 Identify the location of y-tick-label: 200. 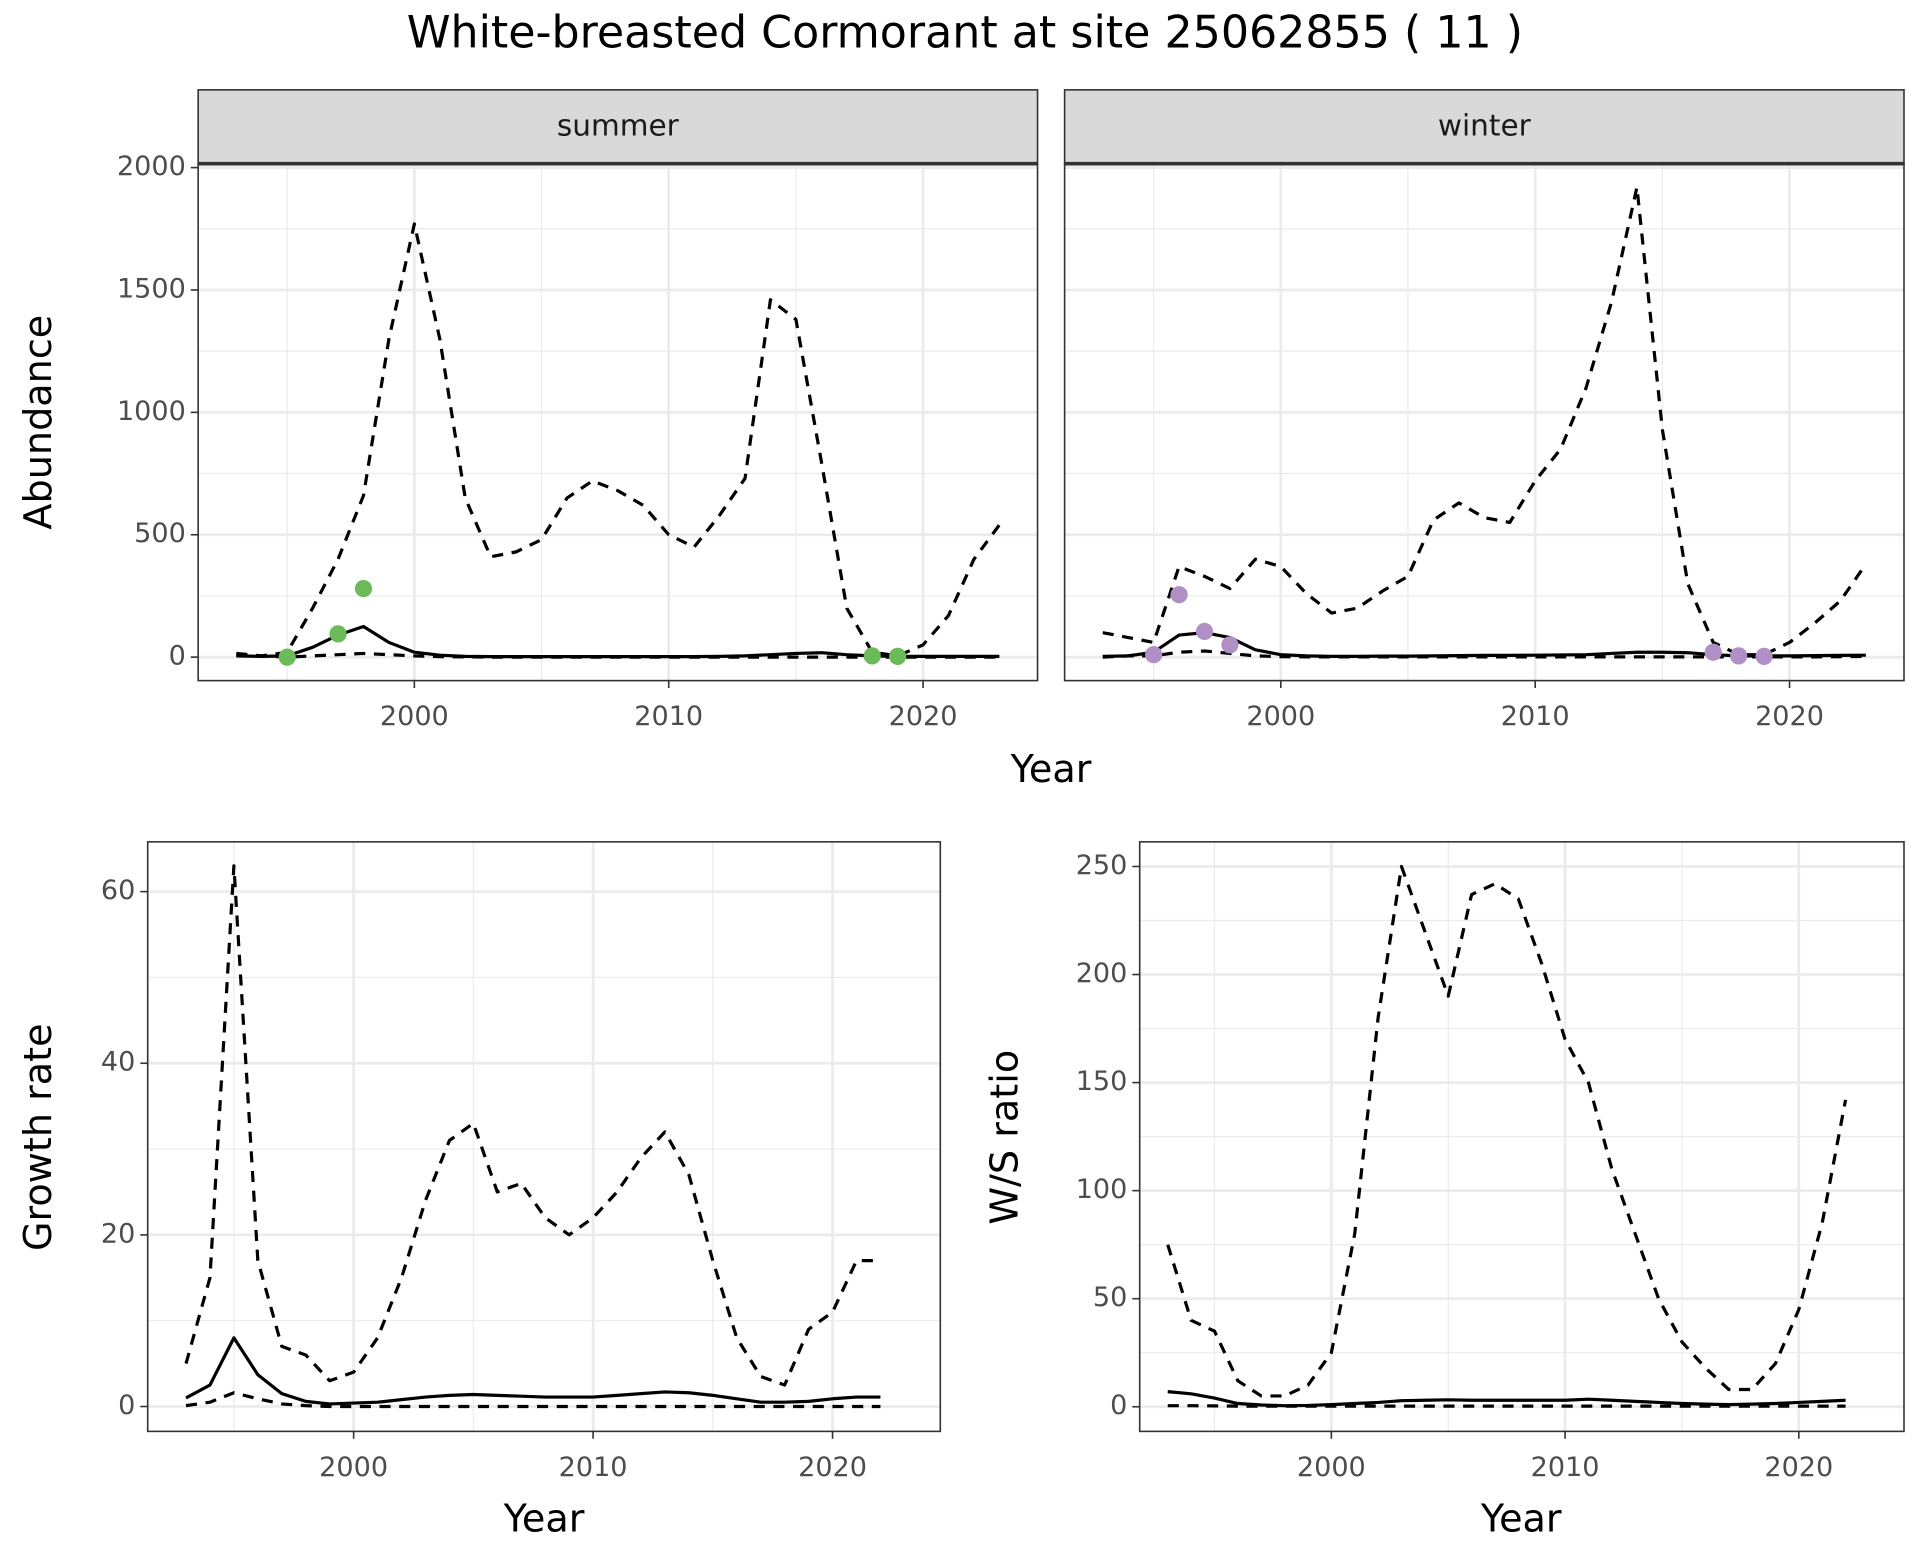
(1102, 973).